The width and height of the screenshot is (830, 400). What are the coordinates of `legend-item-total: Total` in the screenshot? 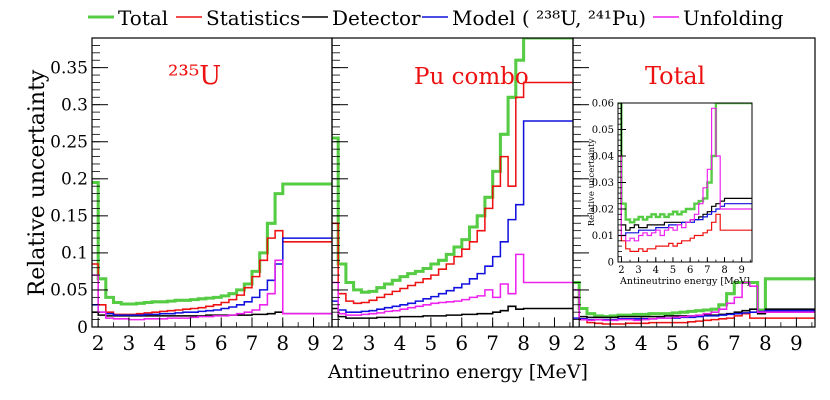 It's located at (128, 18).